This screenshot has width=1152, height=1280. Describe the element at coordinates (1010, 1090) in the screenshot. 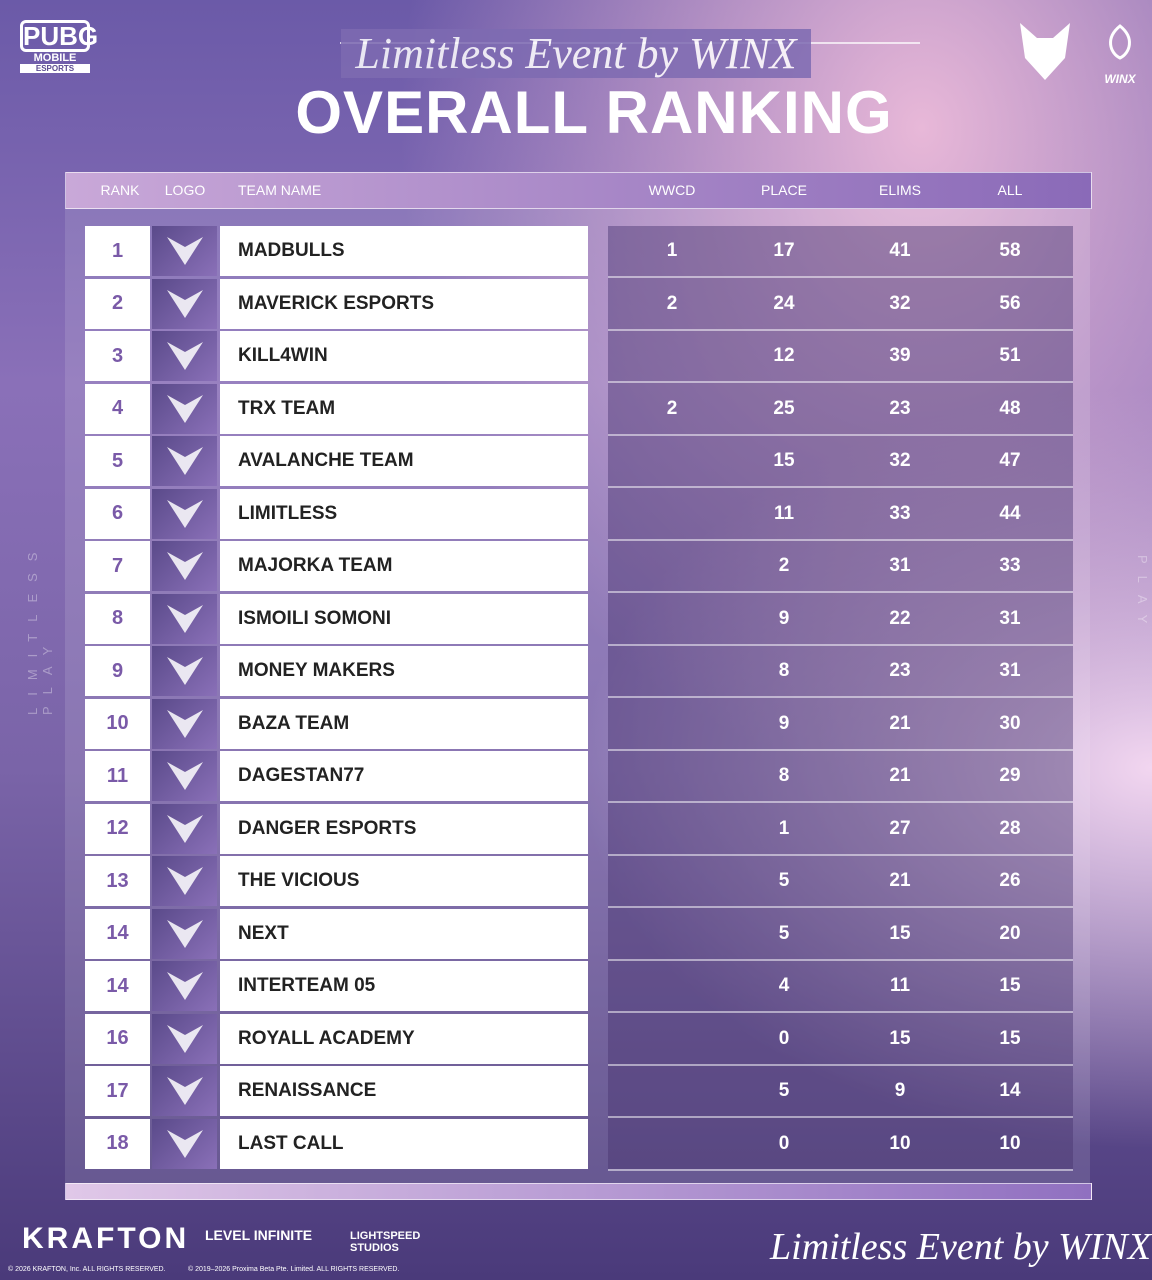

I see `stat-all: 14` at that location.